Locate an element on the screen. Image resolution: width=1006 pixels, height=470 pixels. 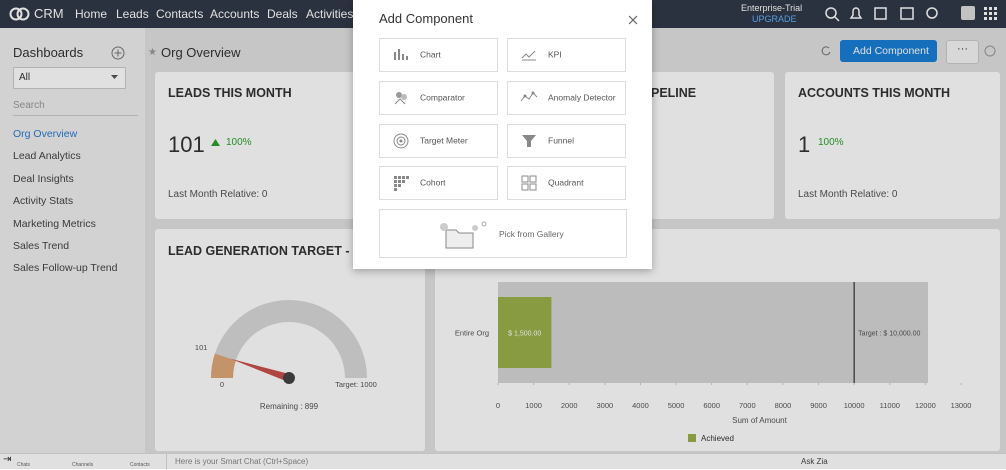
add-component-button: Add Component is located at coordinates (888, 51).